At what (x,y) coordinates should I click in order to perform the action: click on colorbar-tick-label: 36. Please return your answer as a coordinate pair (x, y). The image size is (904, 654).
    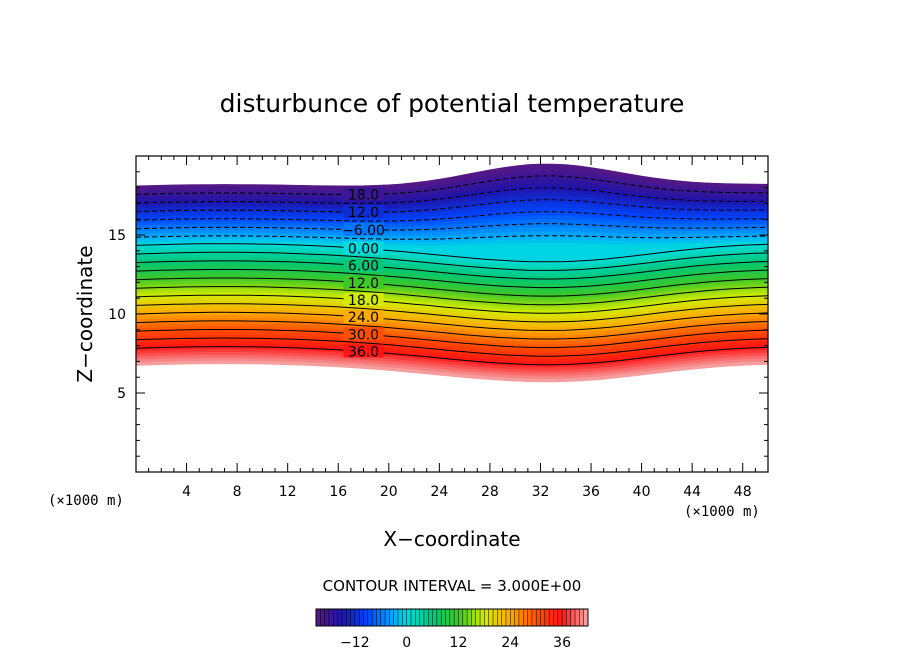
    Looking at the image, I should click on (562, 643).